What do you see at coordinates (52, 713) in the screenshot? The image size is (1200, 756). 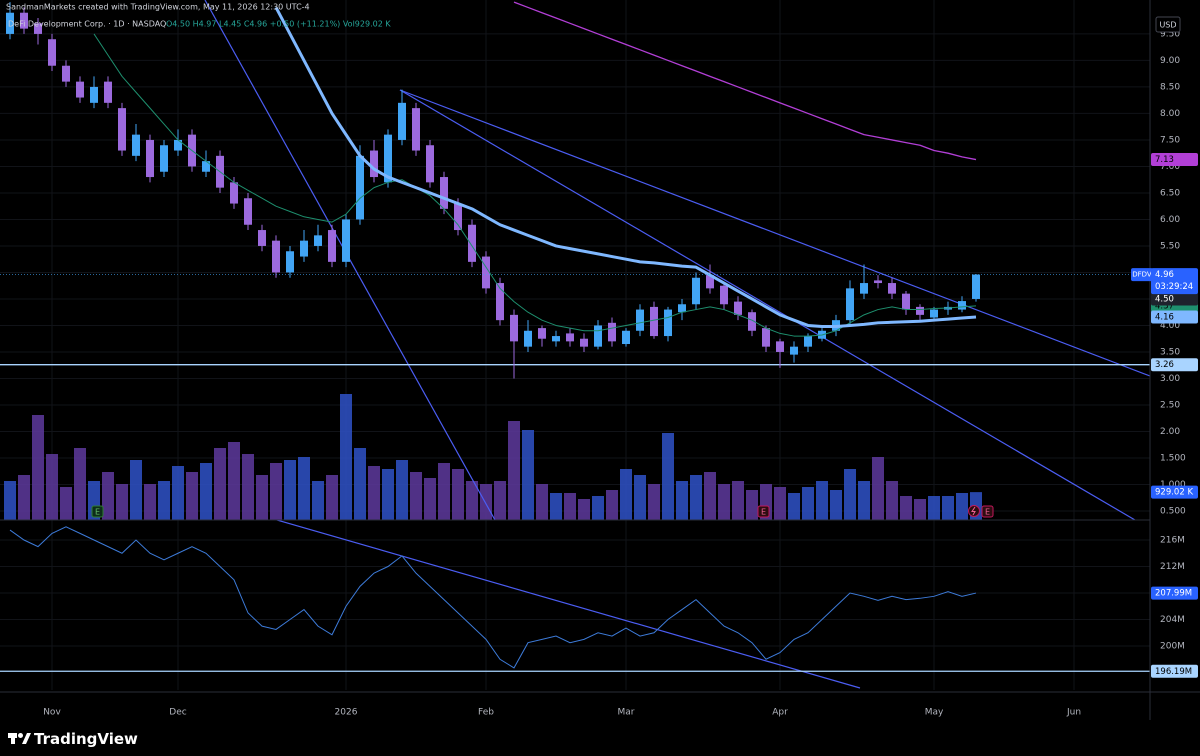 I see `x-tick-label: Nov` at bounding box center [52, 713].